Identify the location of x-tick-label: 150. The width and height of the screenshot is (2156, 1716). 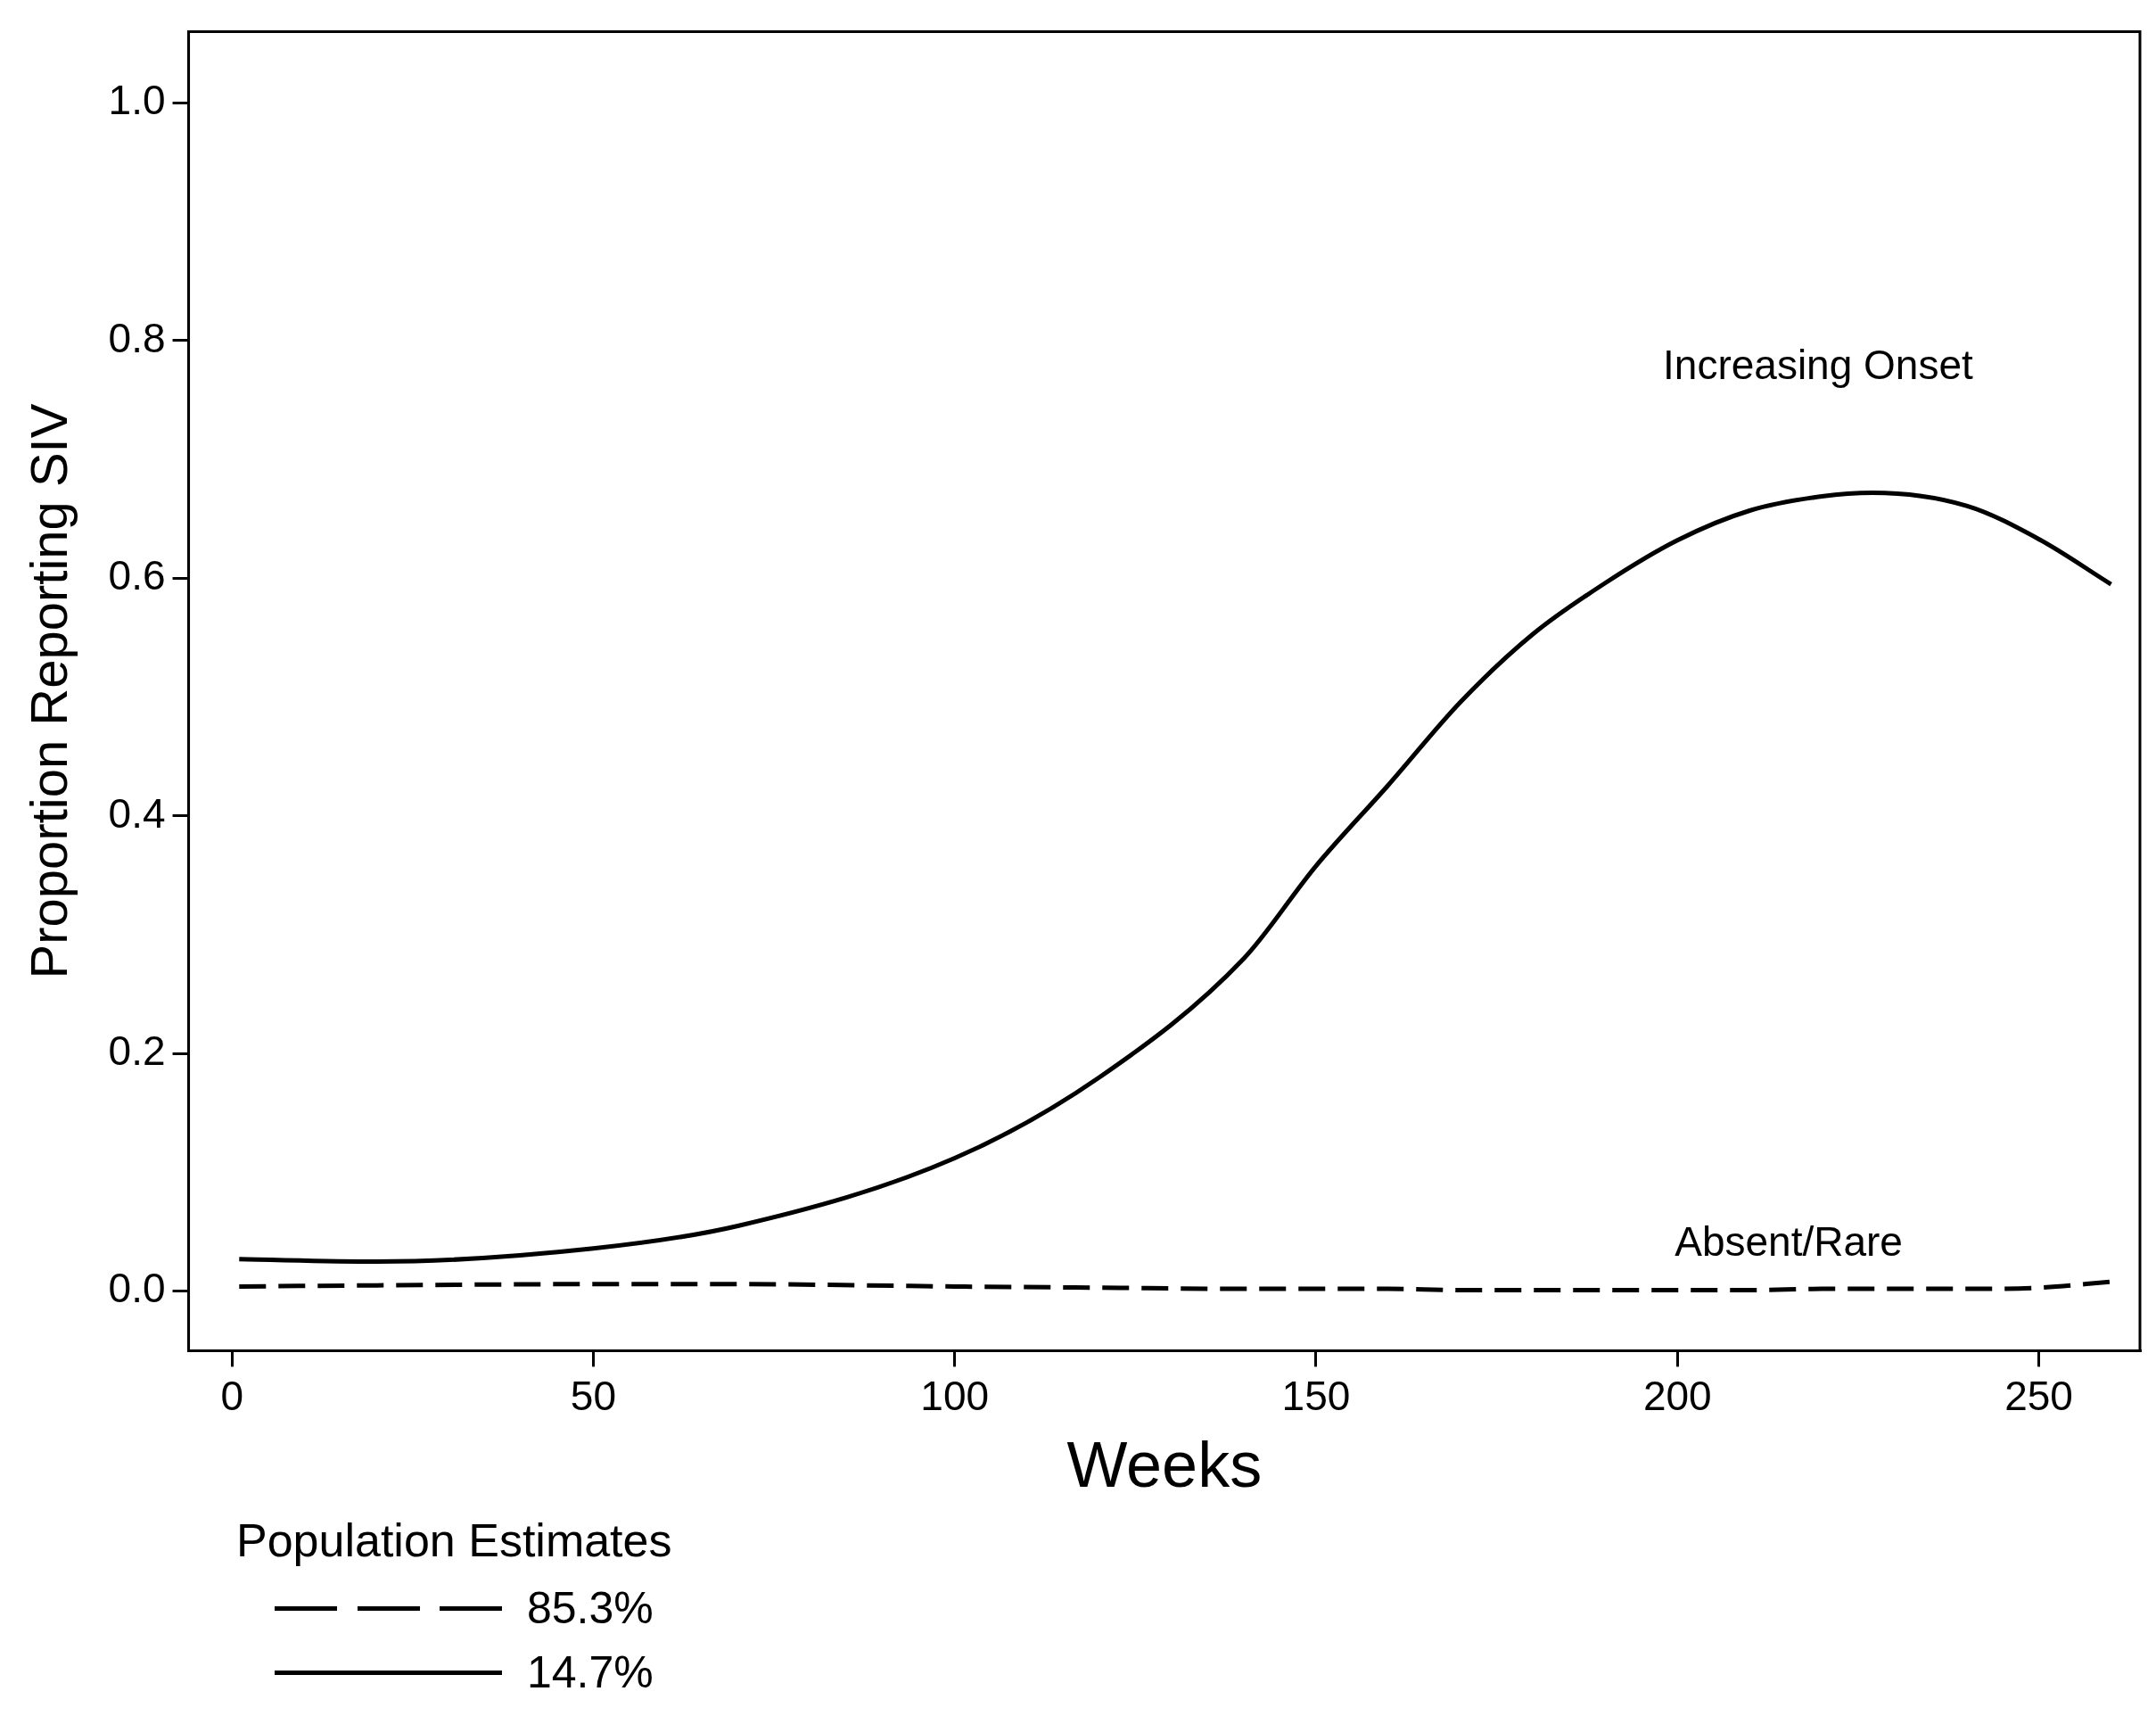
(1316, 1395).